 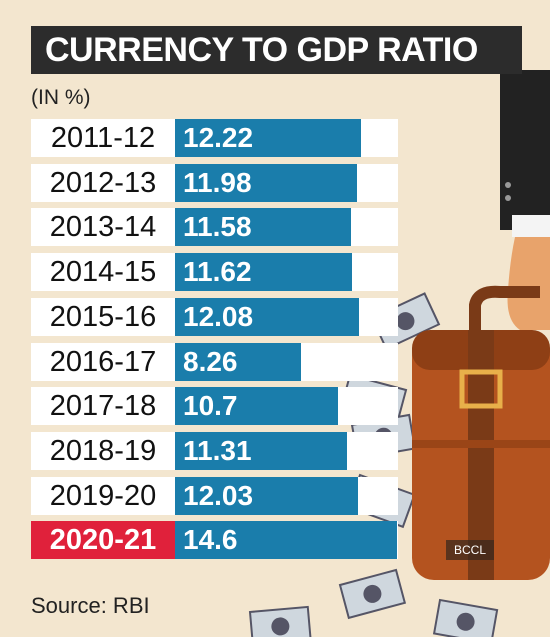 I want to click on category-label: 2015-16, so click(x=103, y=316).